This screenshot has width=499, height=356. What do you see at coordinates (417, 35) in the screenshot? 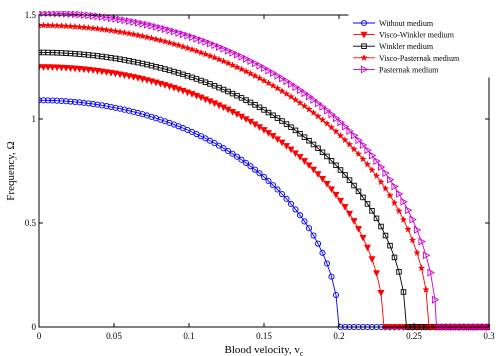
I see `legend-label: Visco-Winkler medium` at bounding box center [417, 35].